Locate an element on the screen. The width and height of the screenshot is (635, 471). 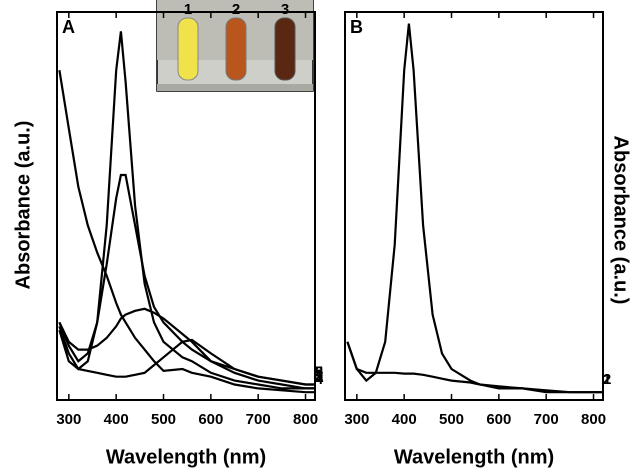
curve-label: 5 is located at coordinates (319, 371).